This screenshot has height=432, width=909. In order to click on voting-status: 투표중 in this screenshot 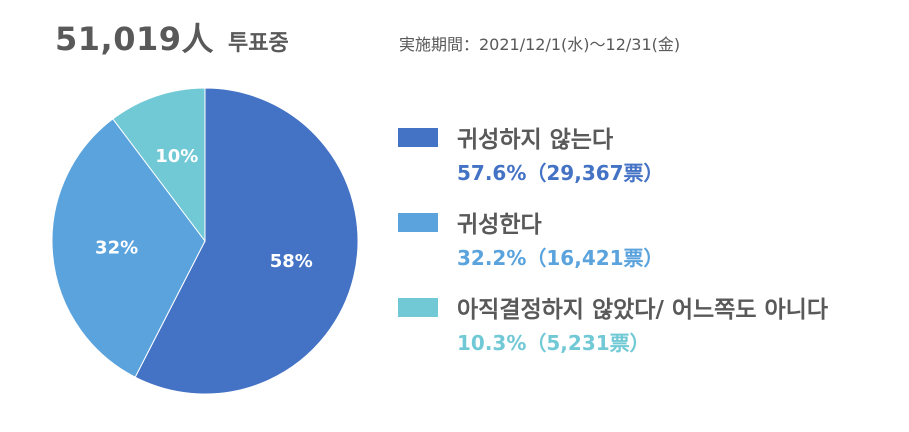, I will do `click(258, 43)`.